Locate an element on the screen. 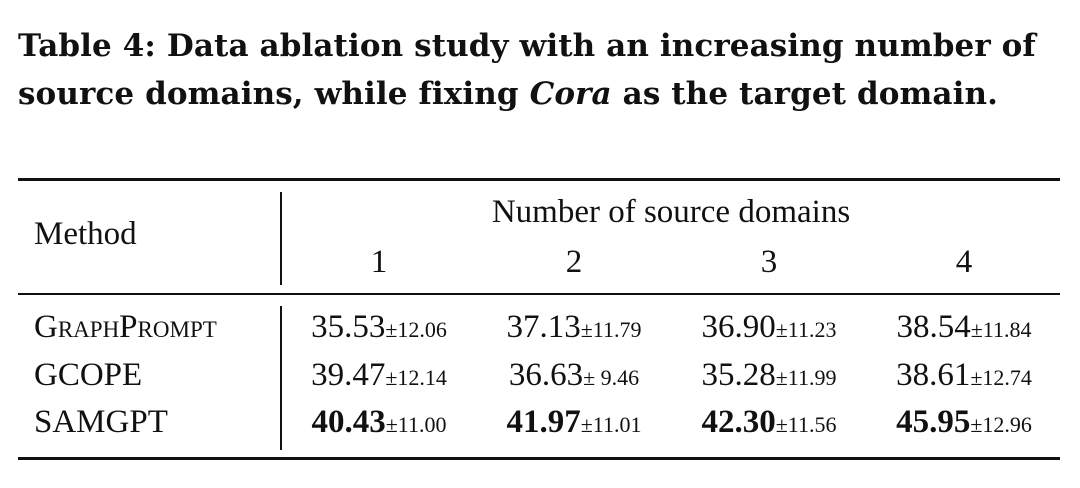 This screenshot has width=1080, height=488. table-cell-best: 41.97±11.01 is located at coordinates (574, 422).